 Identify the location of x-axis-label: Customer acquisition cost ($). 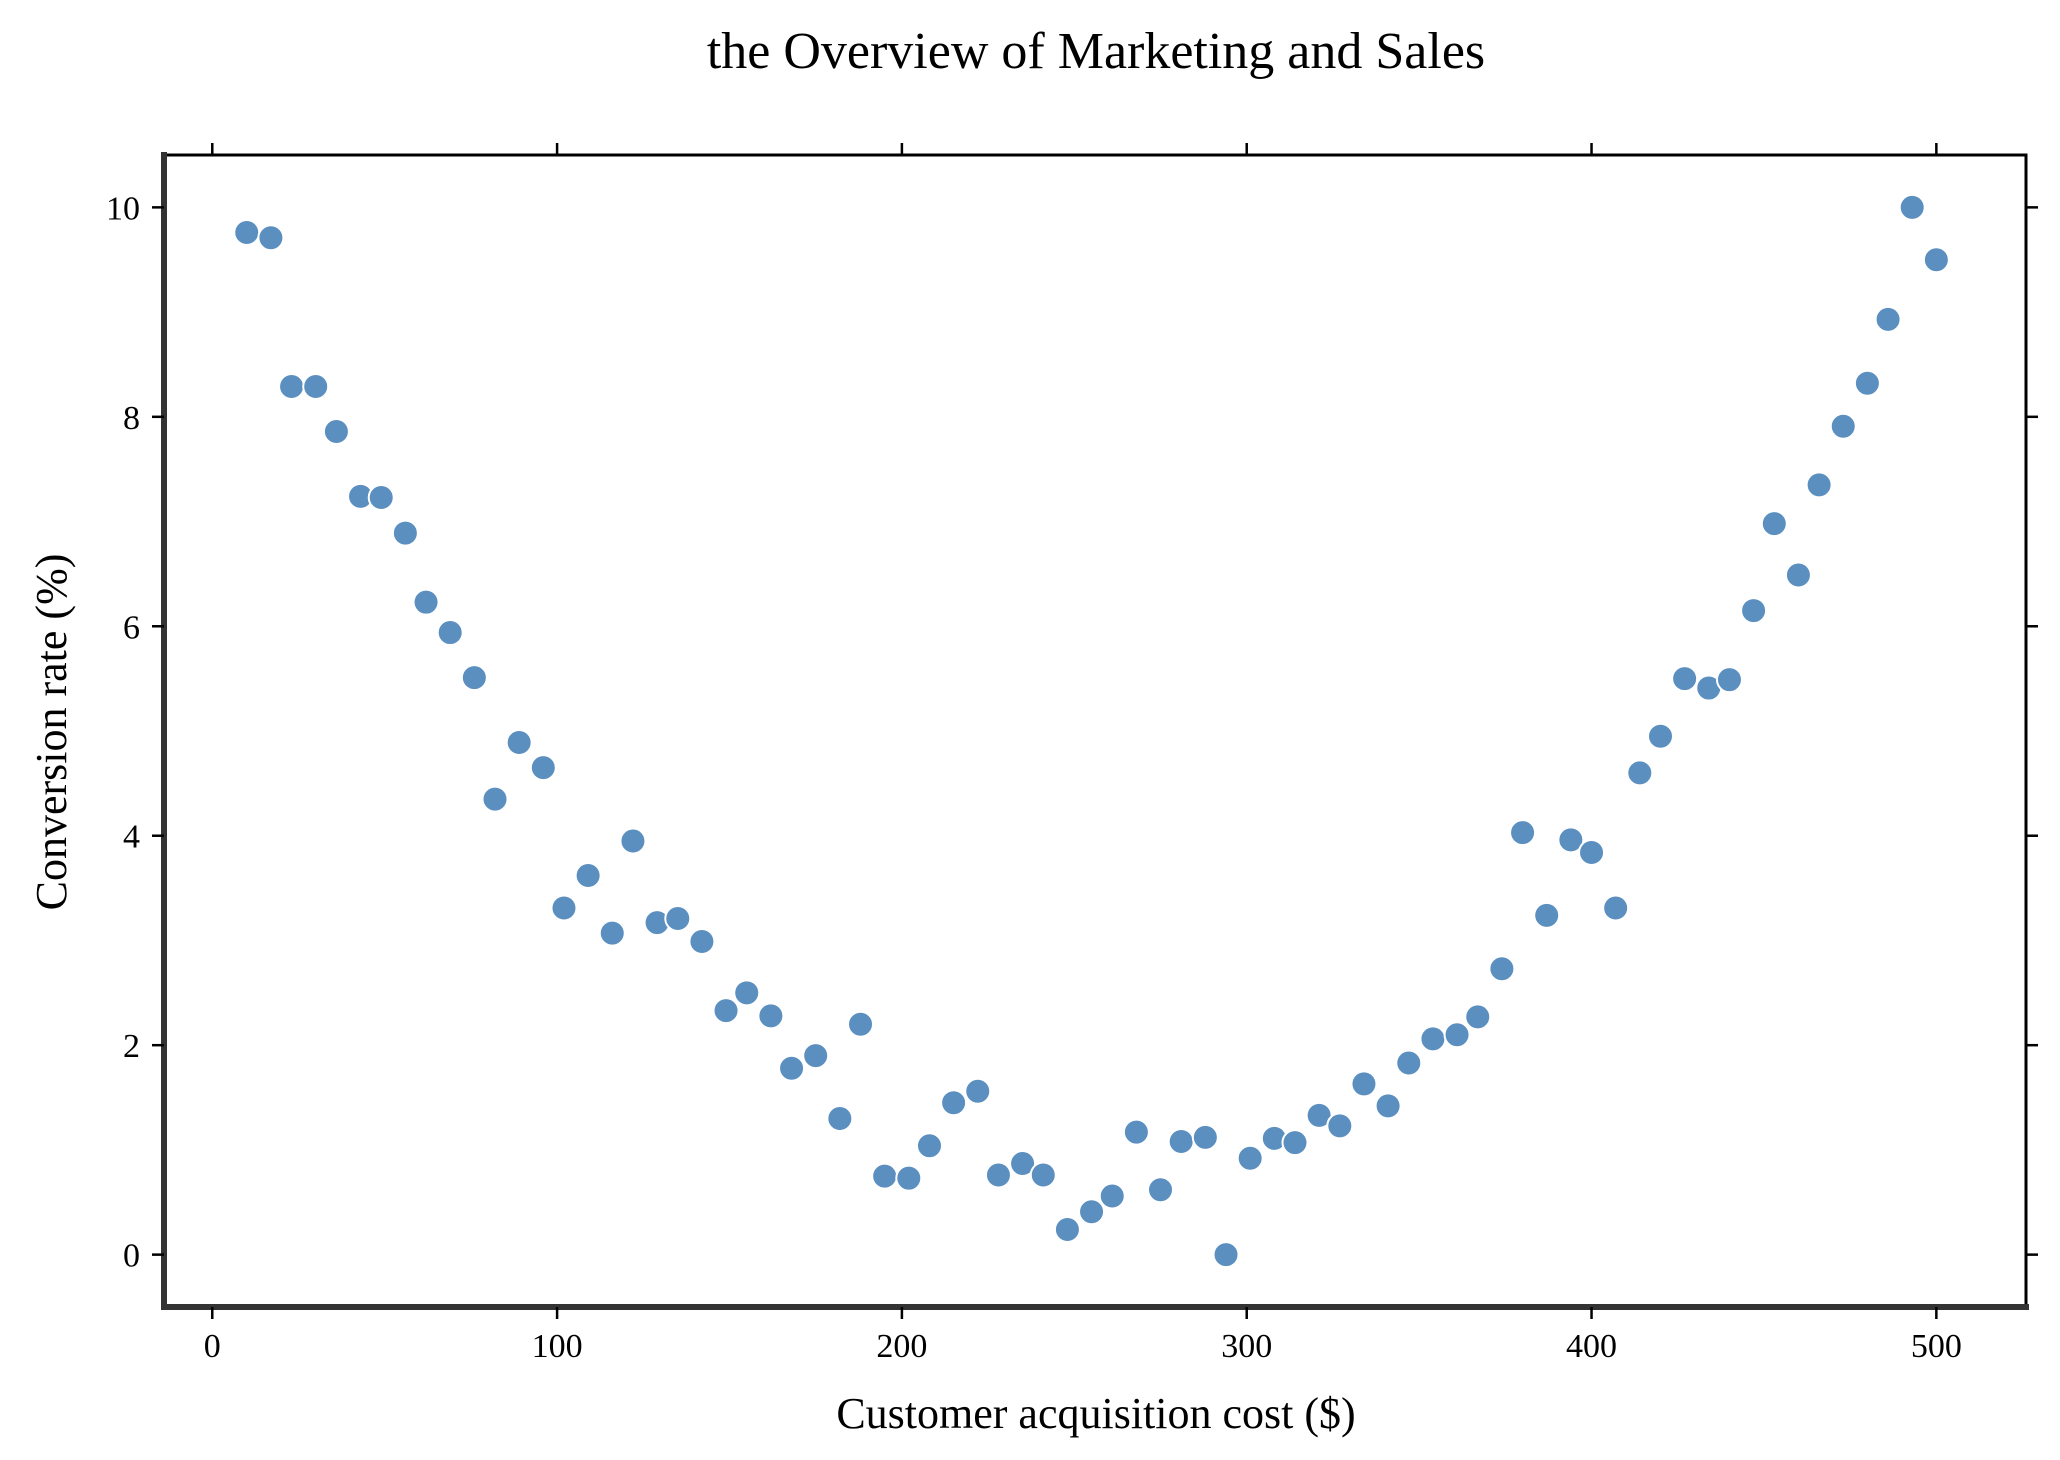
(1095, 1413).